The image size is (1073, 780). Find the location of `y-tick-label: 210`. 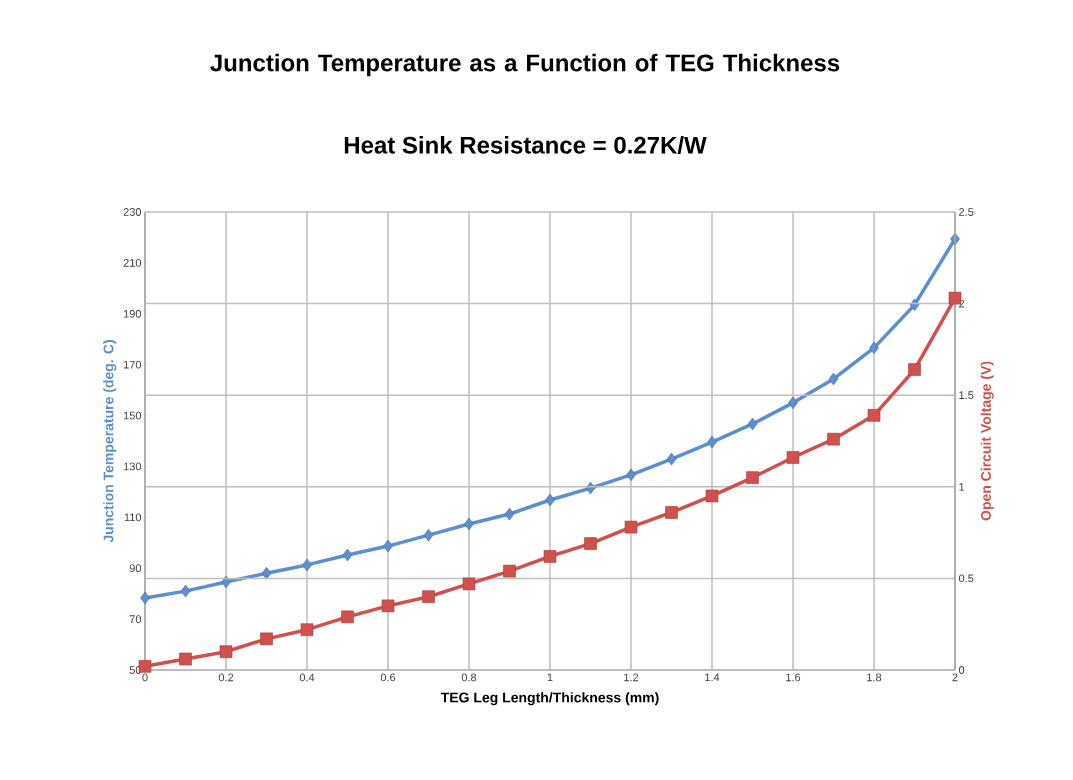

y-tick-label: 210 is located at coordinates (132, 262).